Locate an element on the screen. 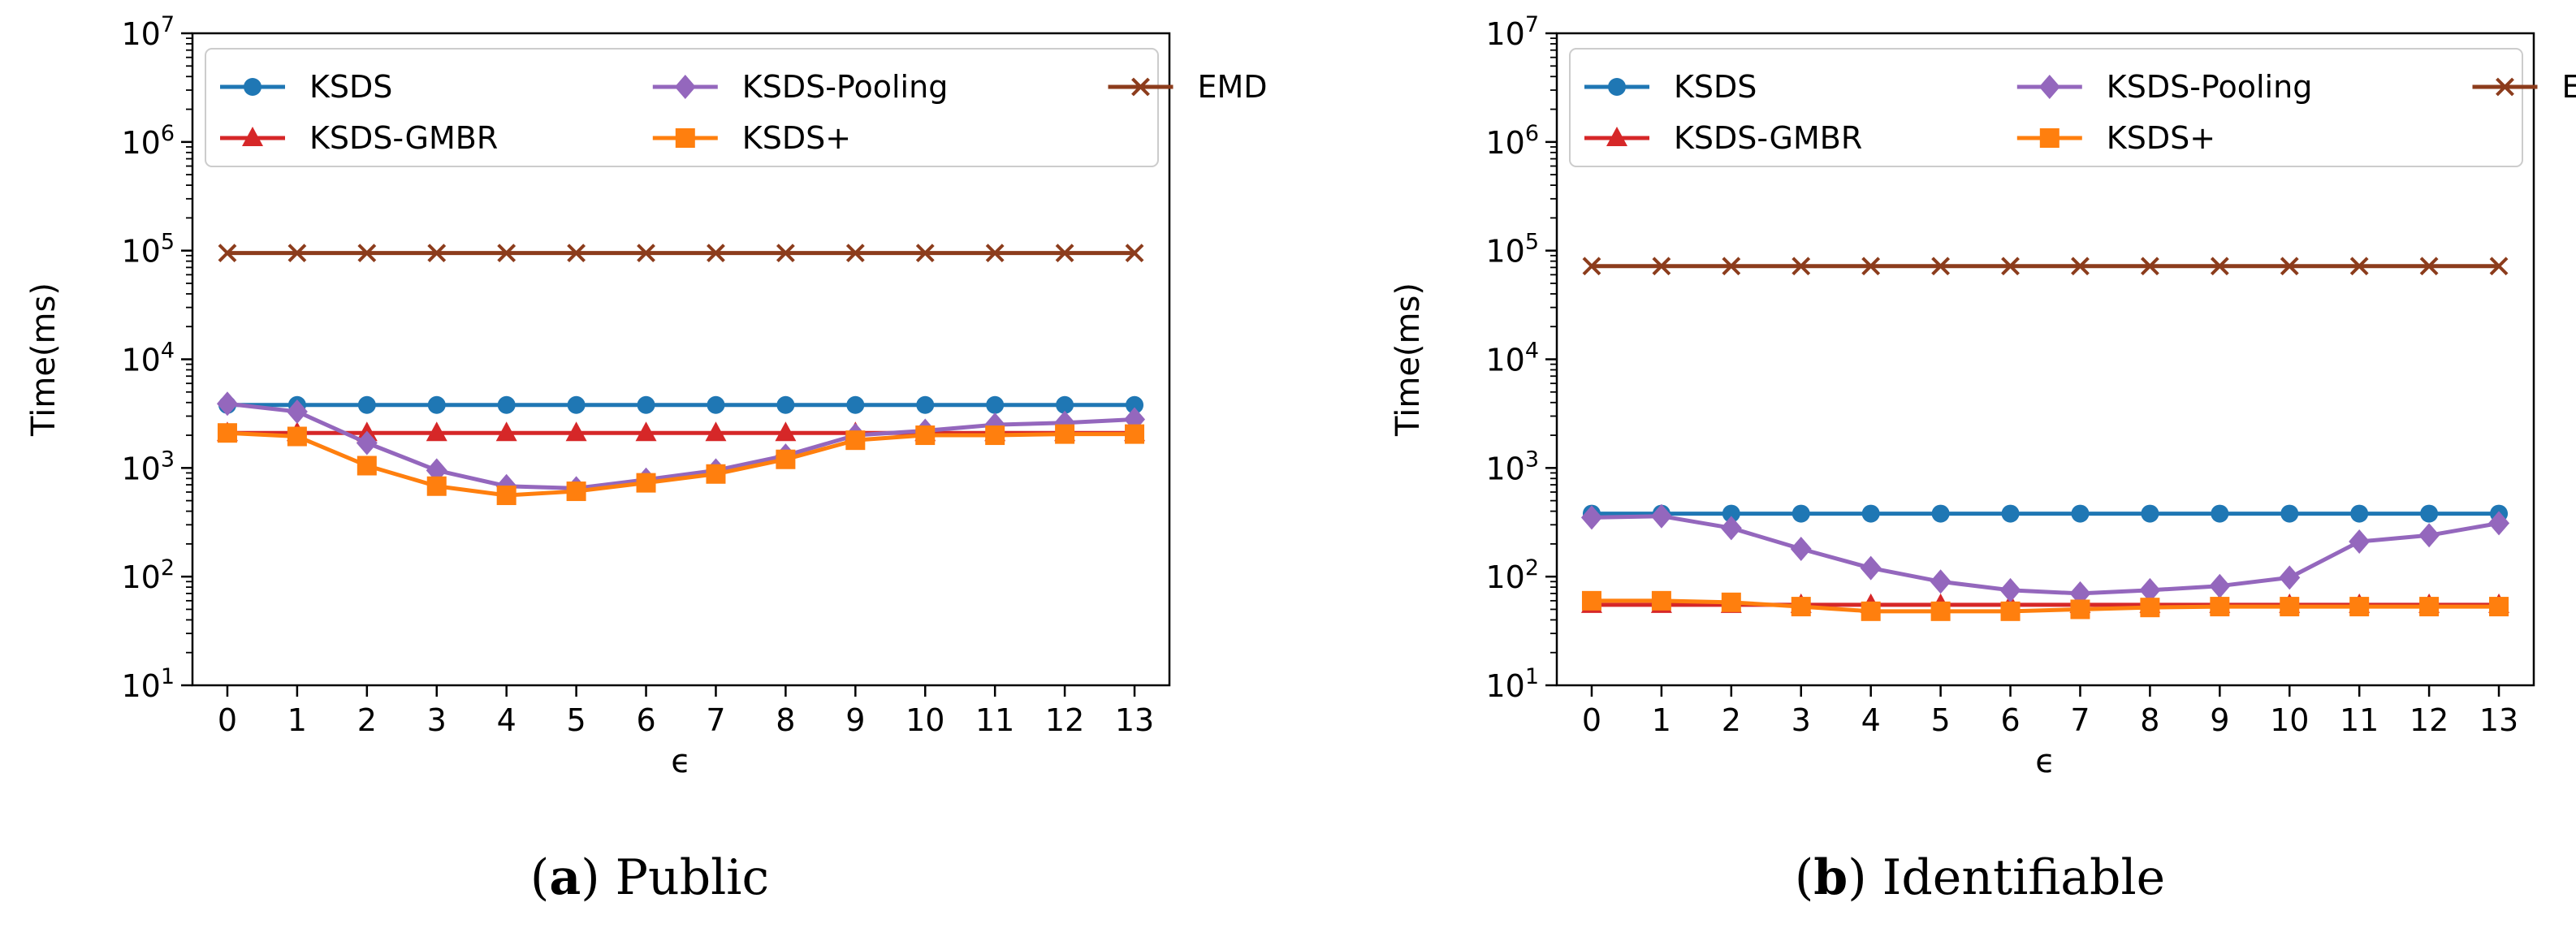 The image size is (2576, 937). y-tick-label: 10⁷ is located at coordinates (148, 32).